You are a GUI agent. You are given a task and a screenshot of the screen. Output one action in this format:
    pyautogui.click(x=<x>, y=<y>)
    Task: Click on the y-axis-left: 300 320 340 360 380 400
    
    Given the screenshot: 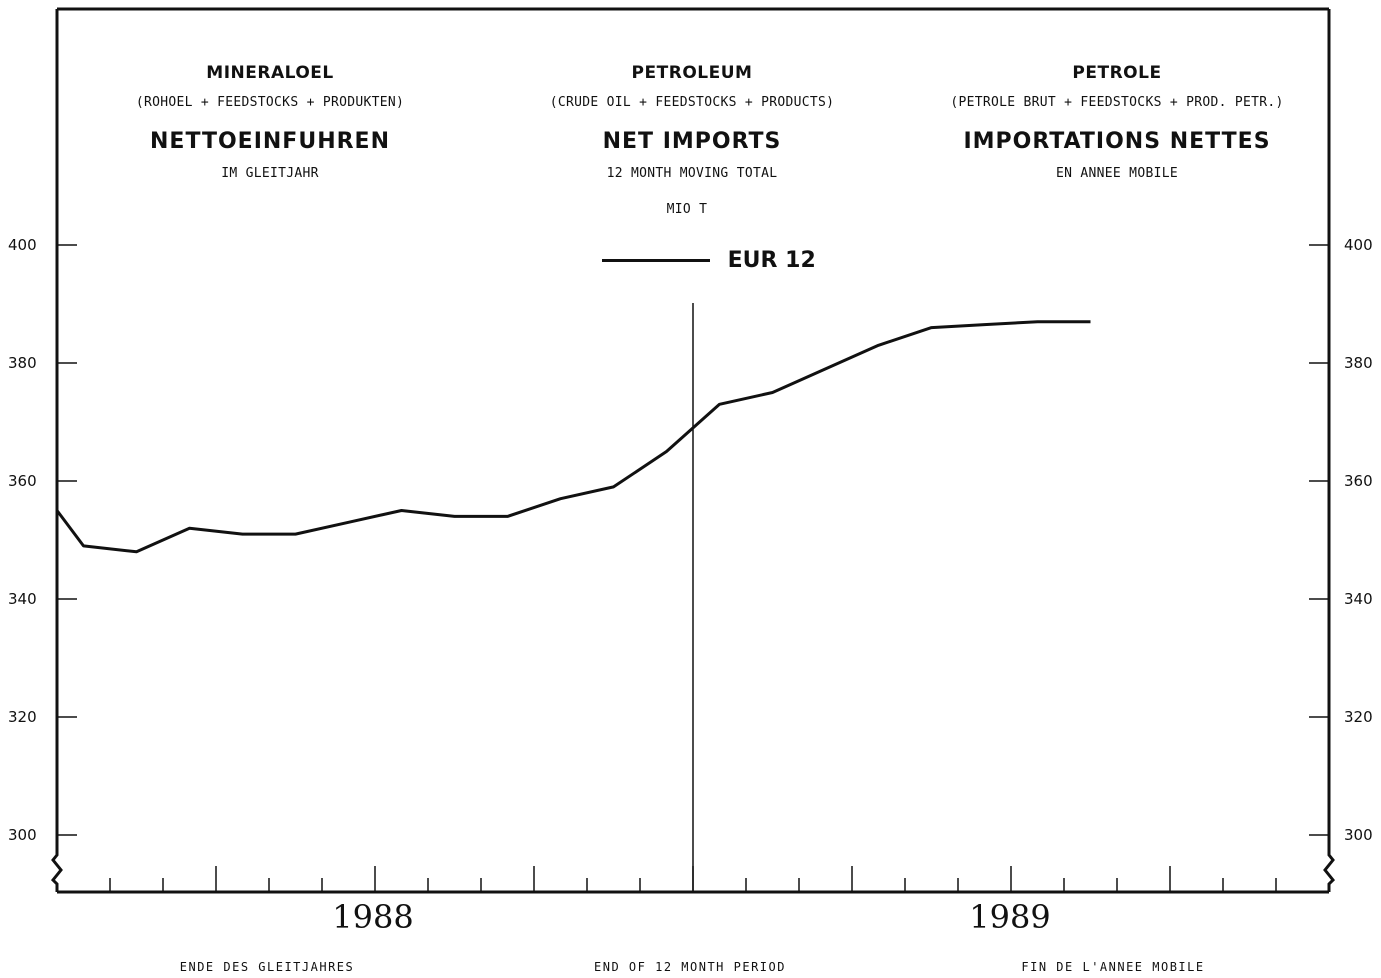 What is the action you would take?
    pyautogui.click(x=42, y=540)
    